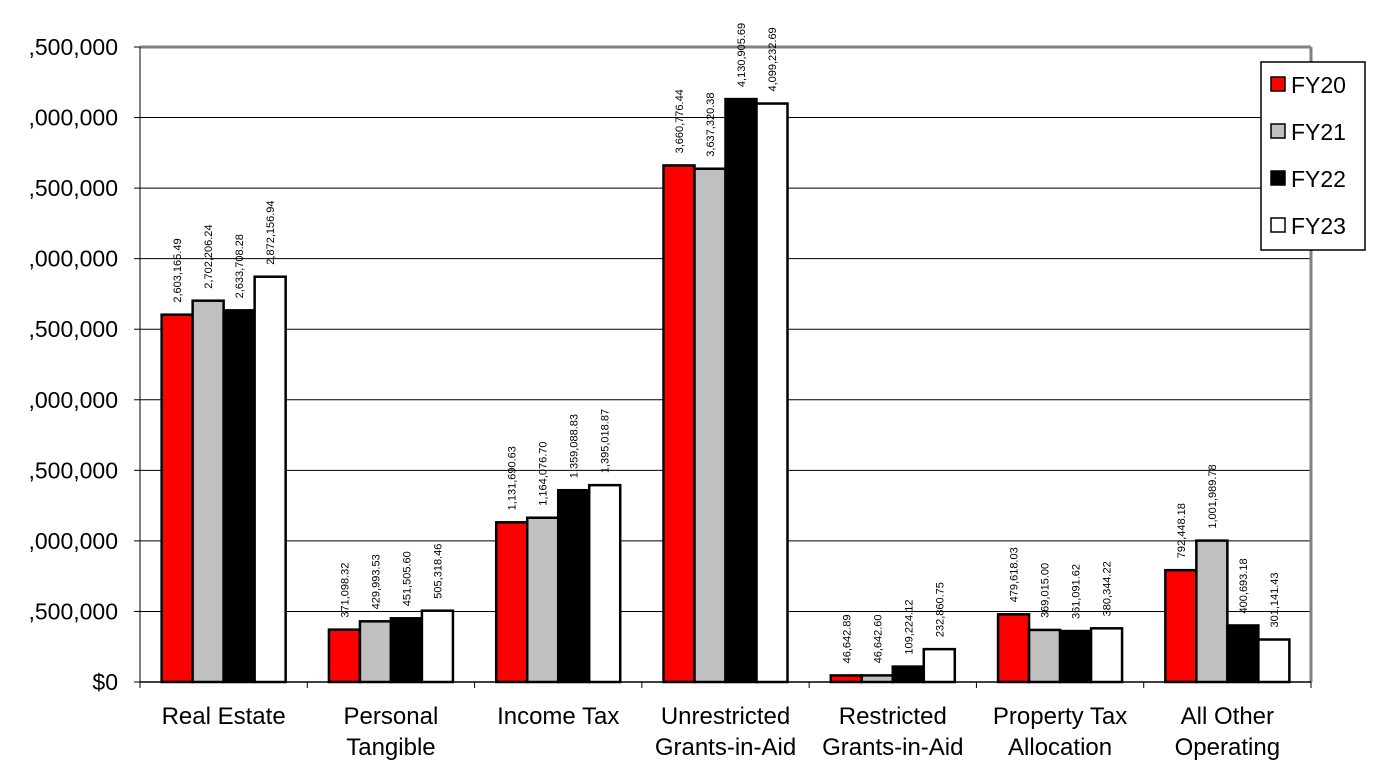  I want to click on category-label: Real Estate, so click(224, 716).